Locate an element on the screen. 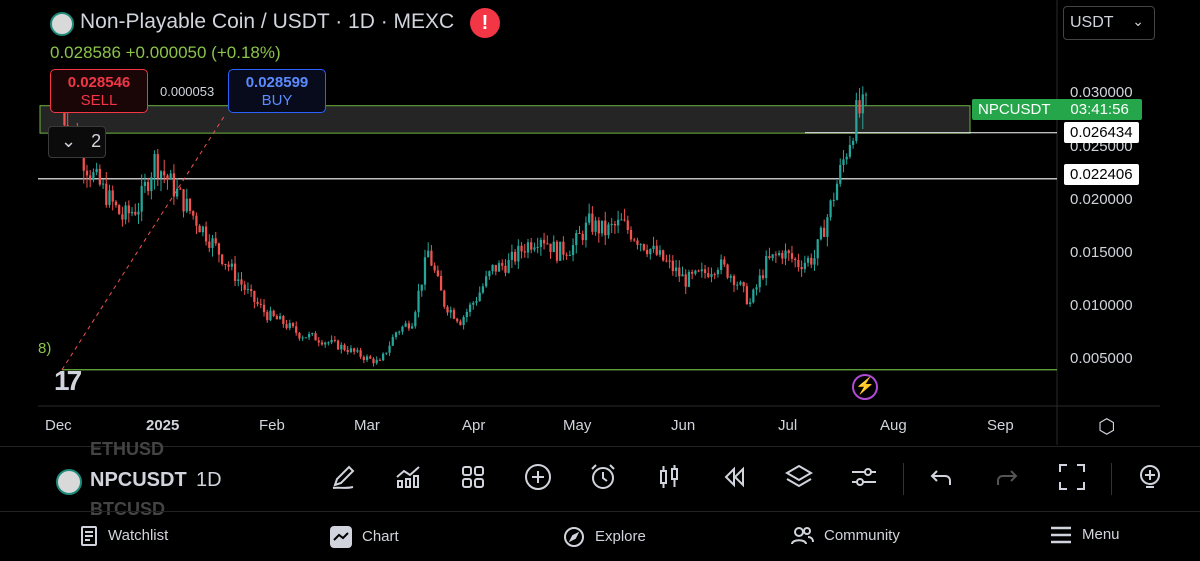  layouts-grid-icon is located at coordinates (473, 477).